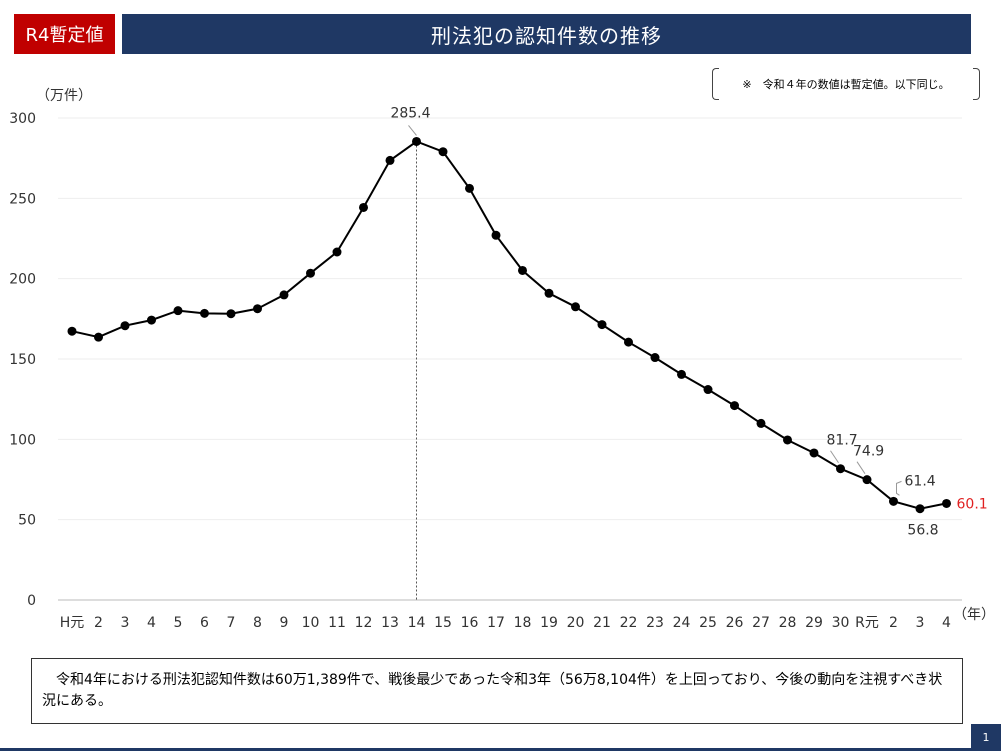 The width and height of the screenshot is (1001, 751). I want to click on x-tick-label: 5, so click(178, 623).